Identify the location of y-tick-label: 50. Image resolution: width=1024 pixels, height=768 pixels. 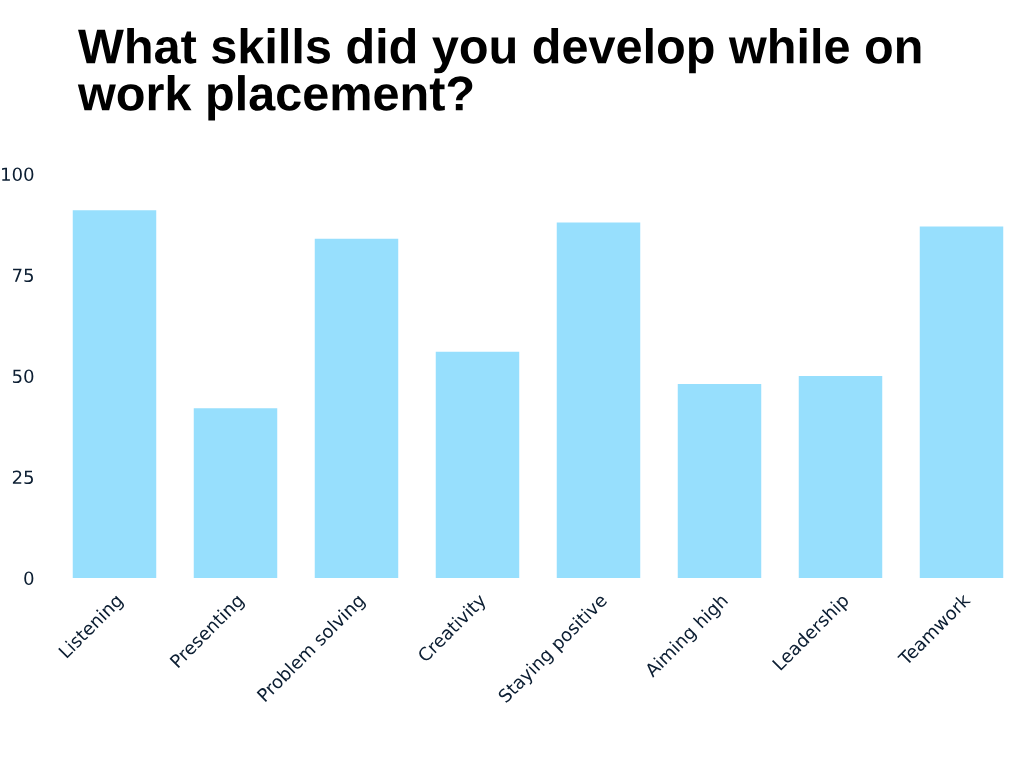
(23, 376).